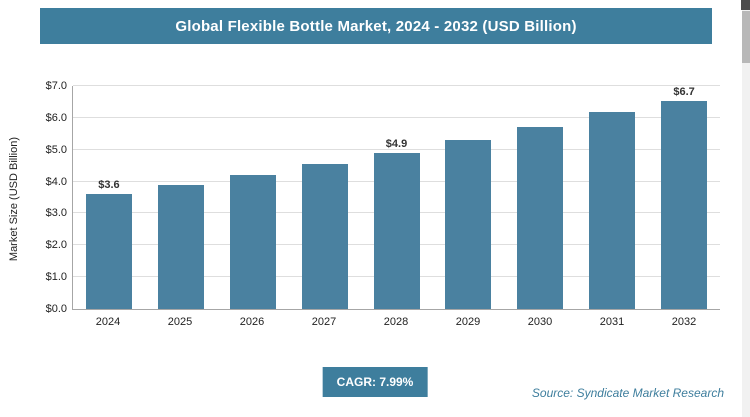 The width and height of the screenshot is (750, 417). I want to click on bar-2027, so click(324, 236).